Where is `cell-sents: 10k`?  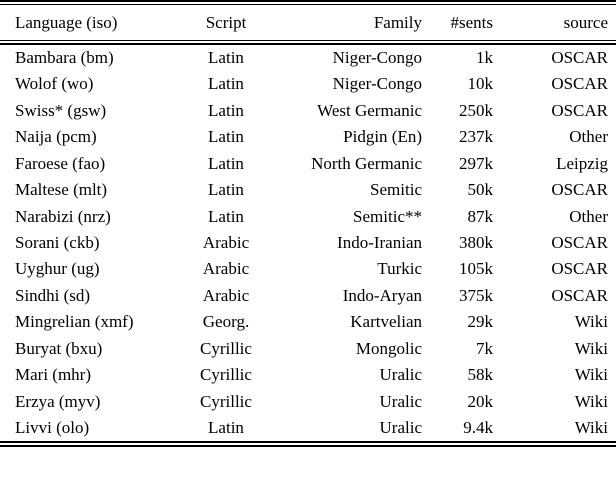
cell-sents: 10k is located at coordinates (480, 84).